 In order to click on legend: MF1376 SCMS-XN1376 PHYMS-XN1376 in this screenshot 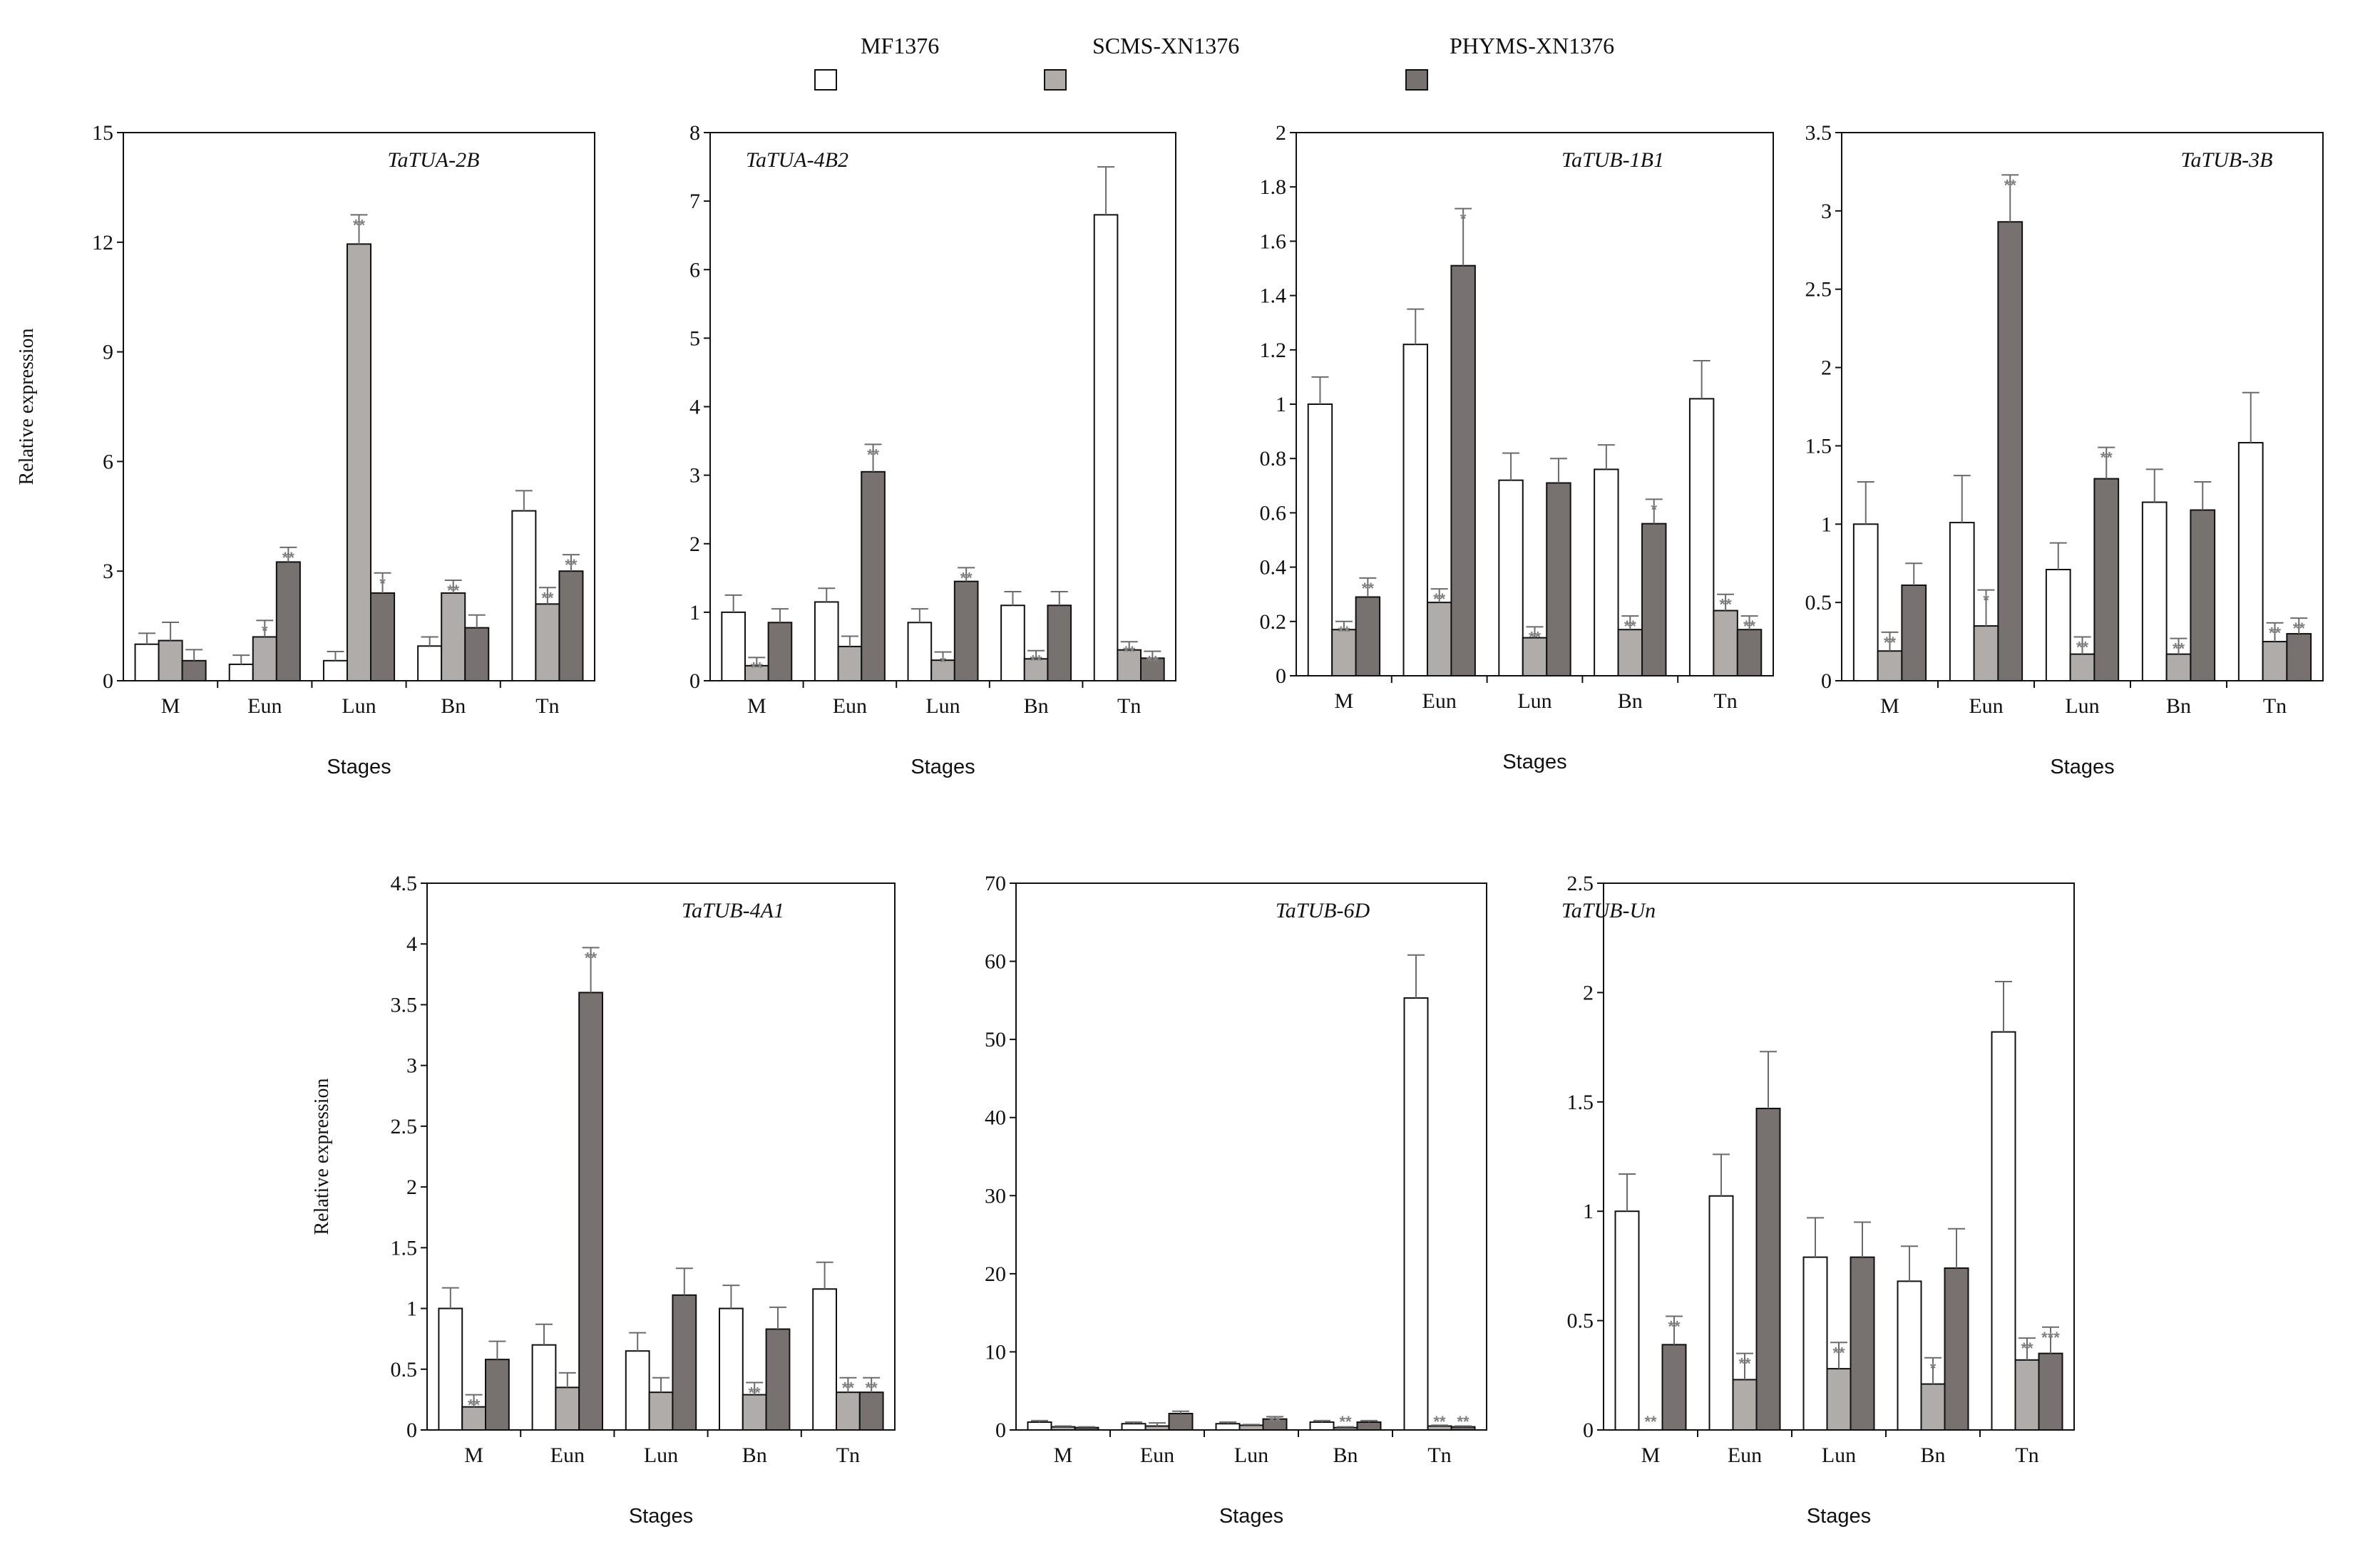, I will do `click(1214, 62)`.